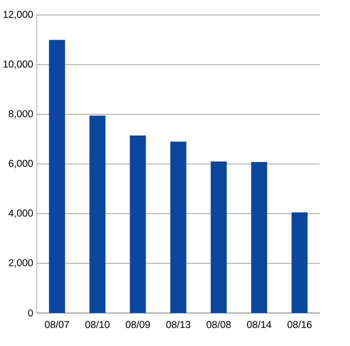  I want to click on y-tick-label: 4,000, so click(20, 214).